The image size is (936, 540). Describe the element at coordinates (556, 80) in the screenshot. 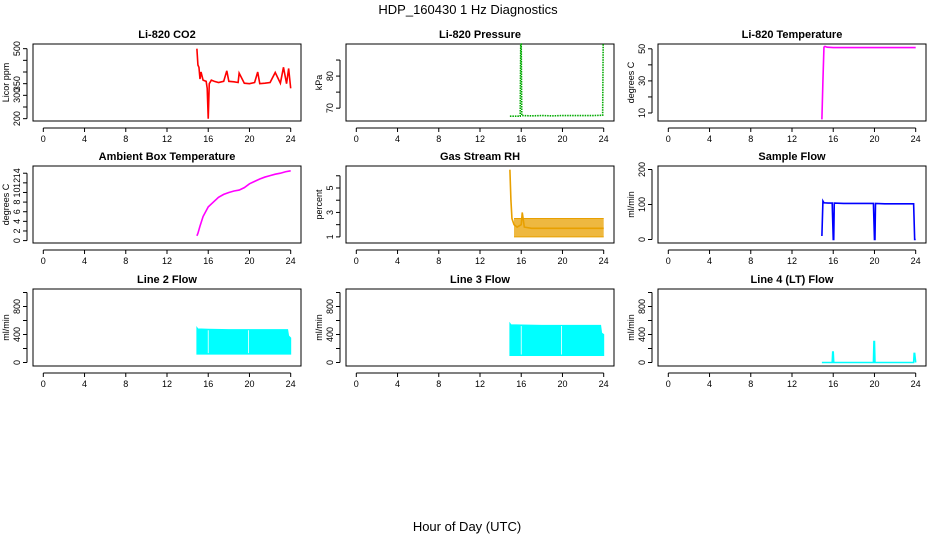

I see `series-line-pressure` at that location.